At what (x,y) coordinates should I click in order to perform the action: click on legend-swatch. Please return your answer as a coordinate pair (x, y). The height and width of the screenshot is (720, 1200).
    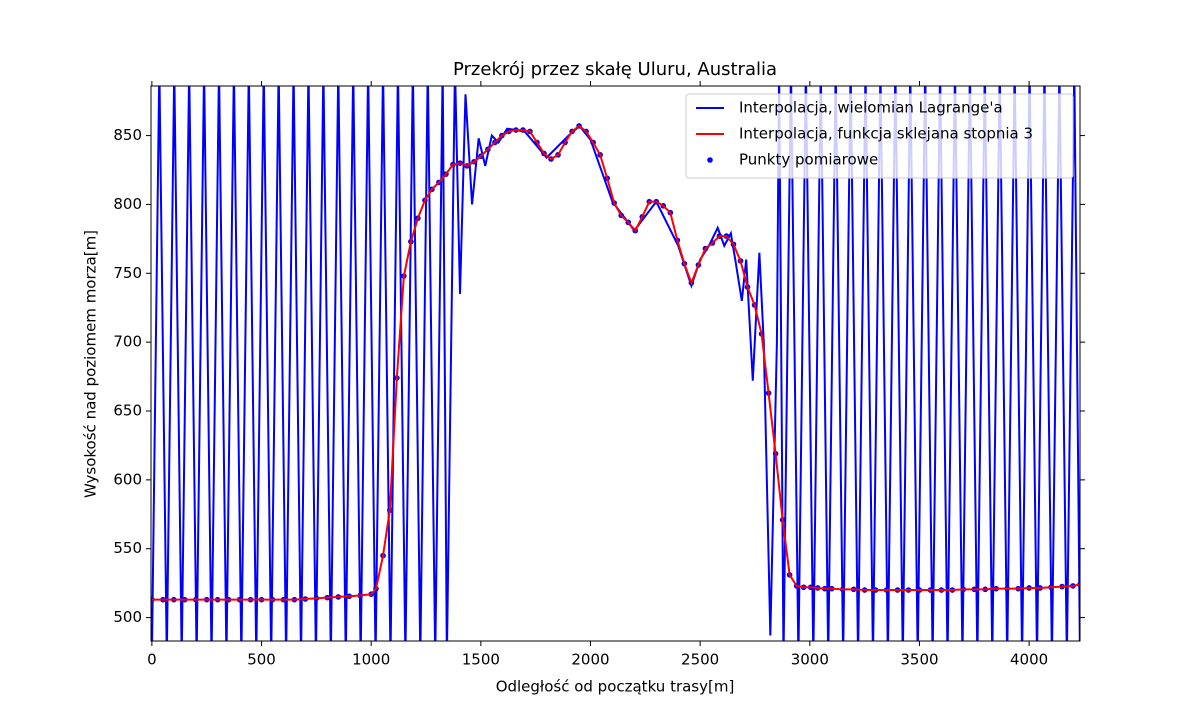
    Looking at the image, I should click on (710, 160).